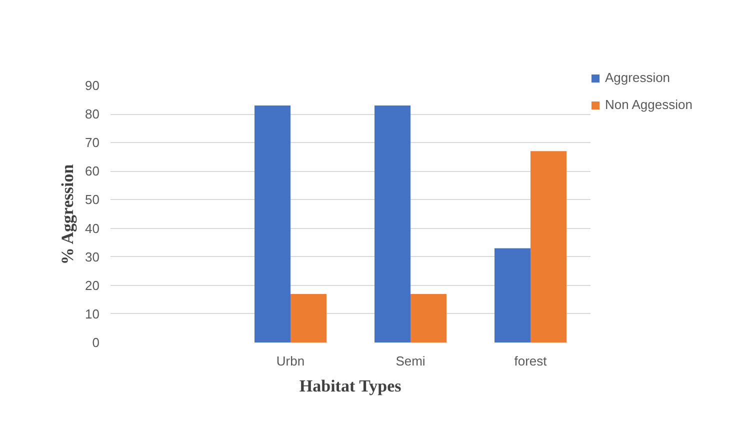 This screenshot has width=748, height=427. Describe the element at coordinates (290, 361) in the screenshot. I see `x-tick-label: Urbn` at that location.